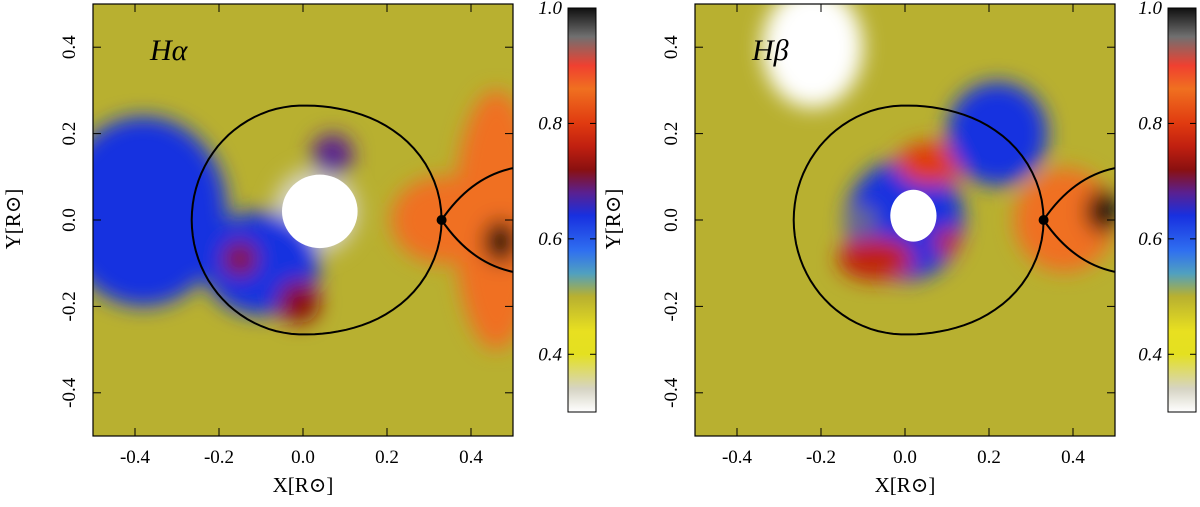 Image resolution: width=1200 pixels, height=507 pixels. I want to click on halpha-y-axis-label: Y[R⊙], so click(13, 219).